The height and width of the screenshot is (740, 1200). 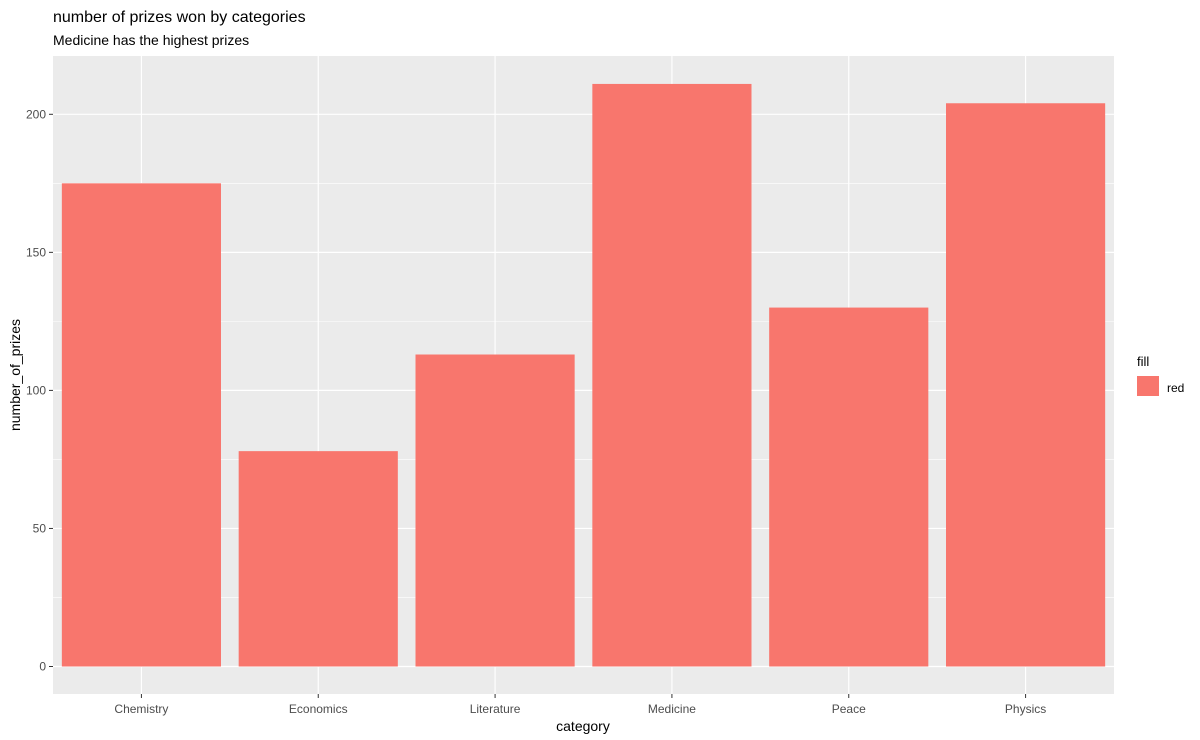 What do you see at coordinates (151, 40) in the screenshot?
I see `chart-subtitle: Medicine has the highest prizes` at bounding box center [151, 40].